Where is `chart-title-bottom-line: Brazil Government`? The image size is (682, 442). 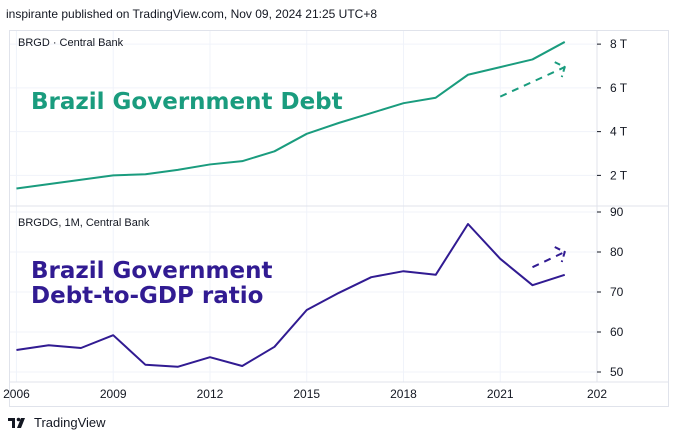
chart-title-bottom-line: Brazil Government is located at coordinates (151, 271).